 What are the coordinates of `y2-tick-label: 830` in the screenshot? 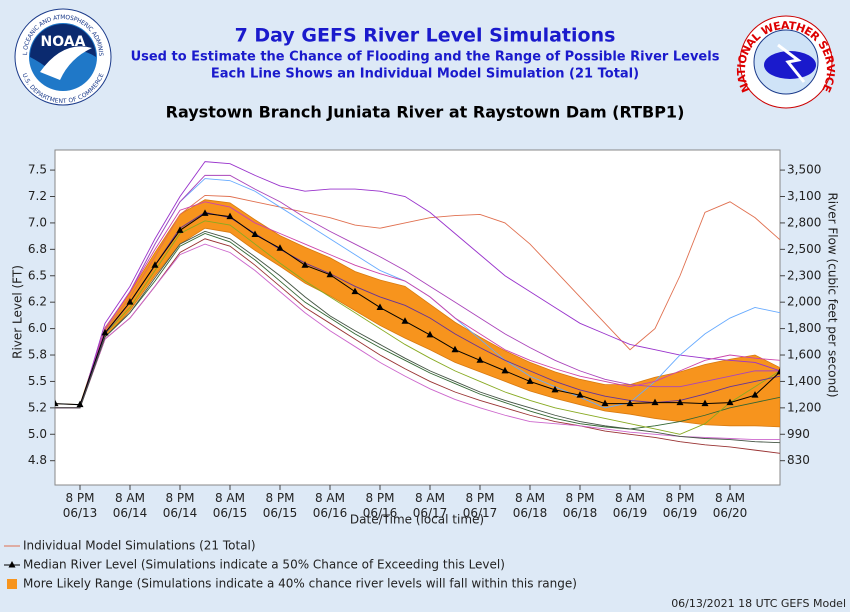 It's located at (798, 460).